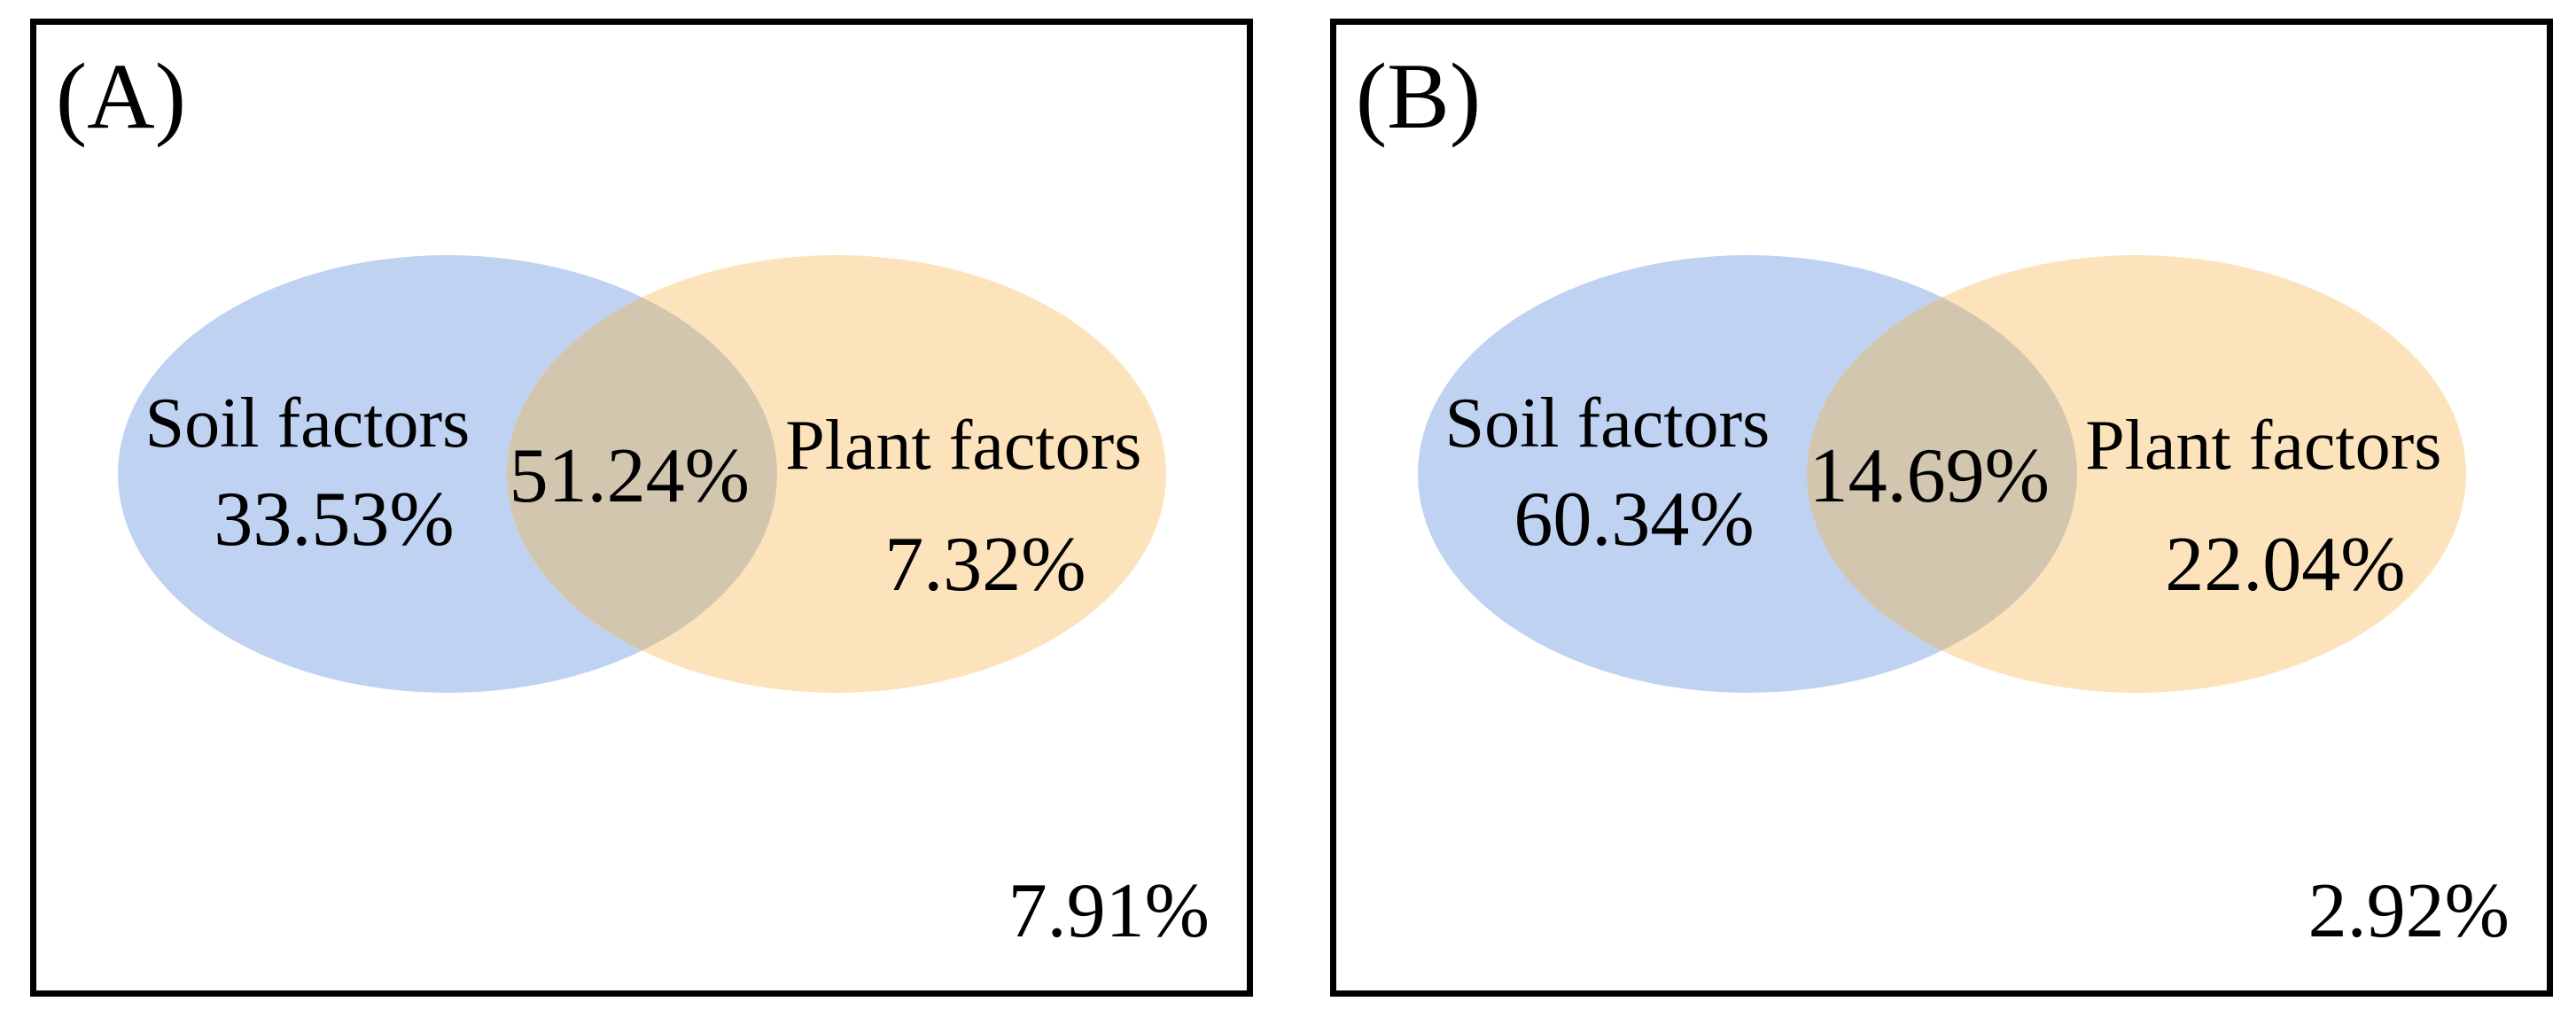 This screenshot has height=1025, width=2576. I want to click on overlap-value: 51.24%, so click(629, 476).